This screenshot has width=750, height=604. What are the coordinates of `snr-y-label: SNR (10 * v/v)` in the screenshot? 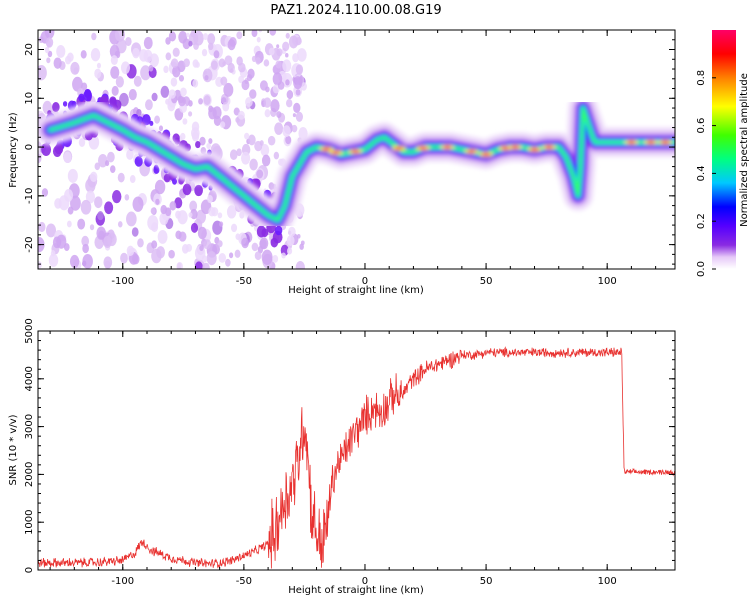 It's located at (13, 449).